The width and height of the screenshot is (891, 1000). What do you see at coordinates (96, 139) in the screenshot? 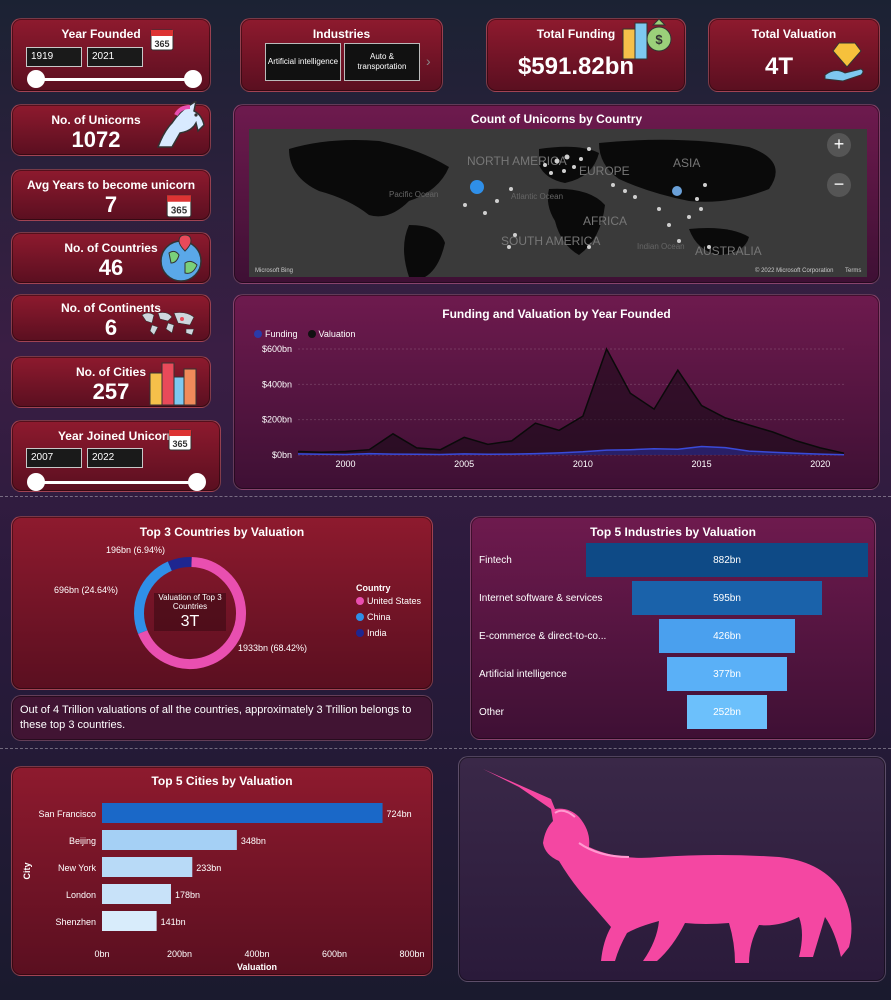
I see `unicorns-value: 1072` at bounding box center [96, 139].